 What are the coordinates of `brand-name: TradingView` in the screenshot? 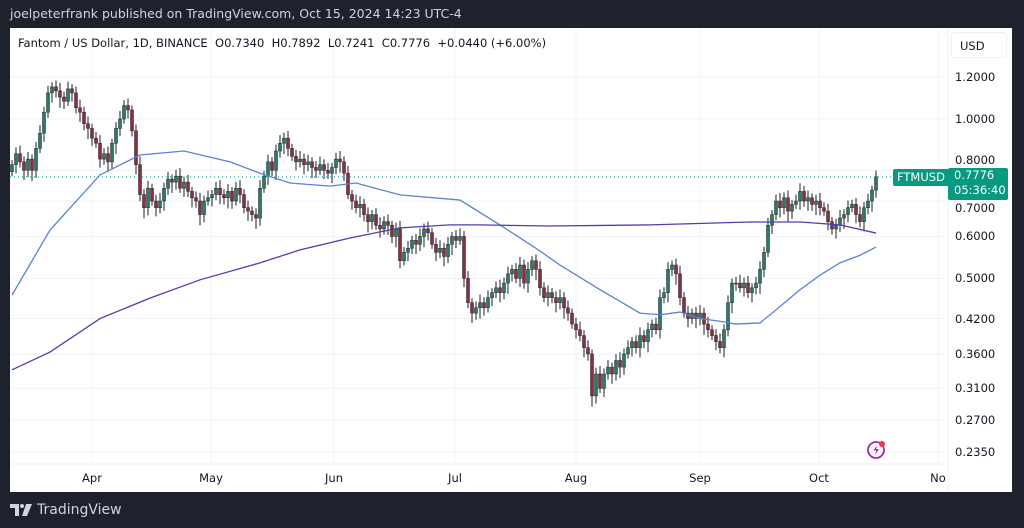 It's located at (79, 510).